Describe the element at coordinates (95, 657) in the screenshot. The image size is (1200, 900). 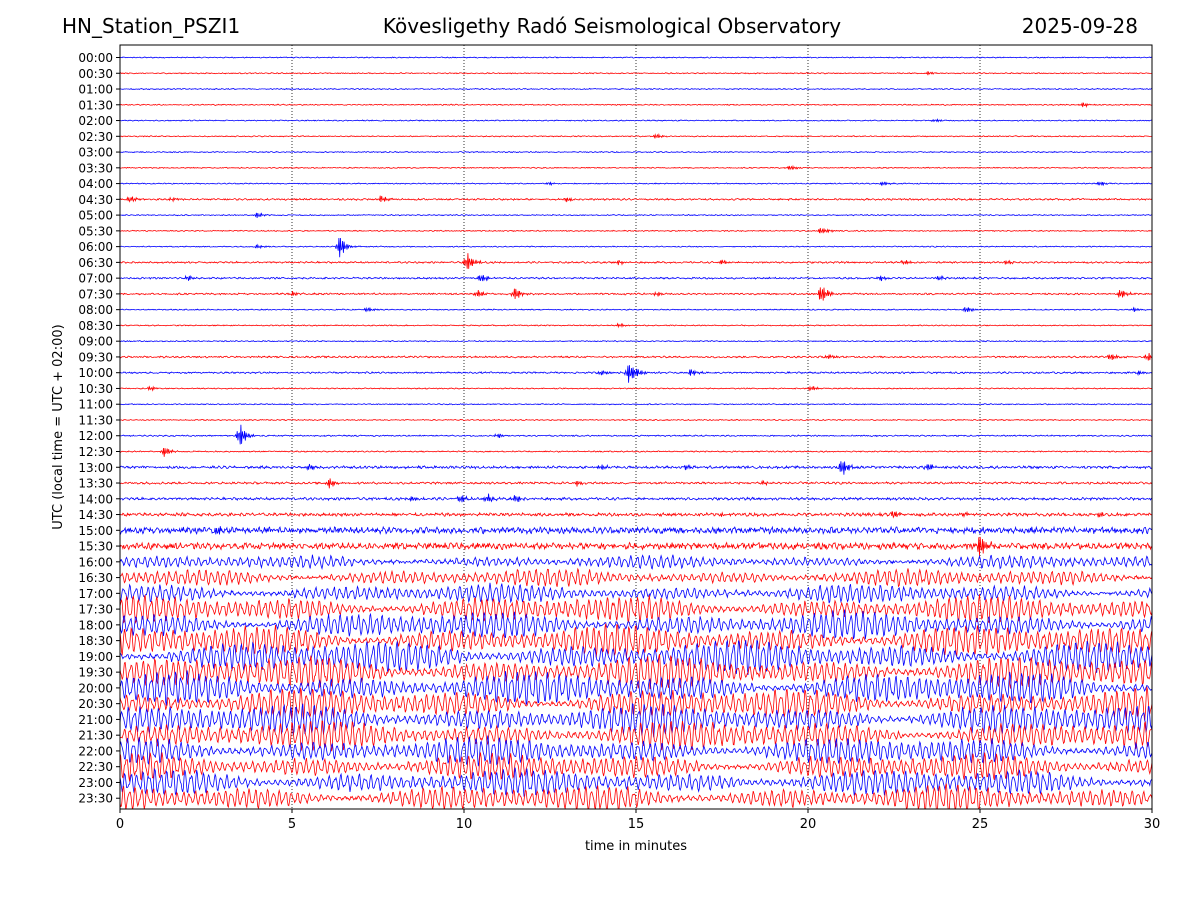
I see `y-tick-label: 19:00` at that location.